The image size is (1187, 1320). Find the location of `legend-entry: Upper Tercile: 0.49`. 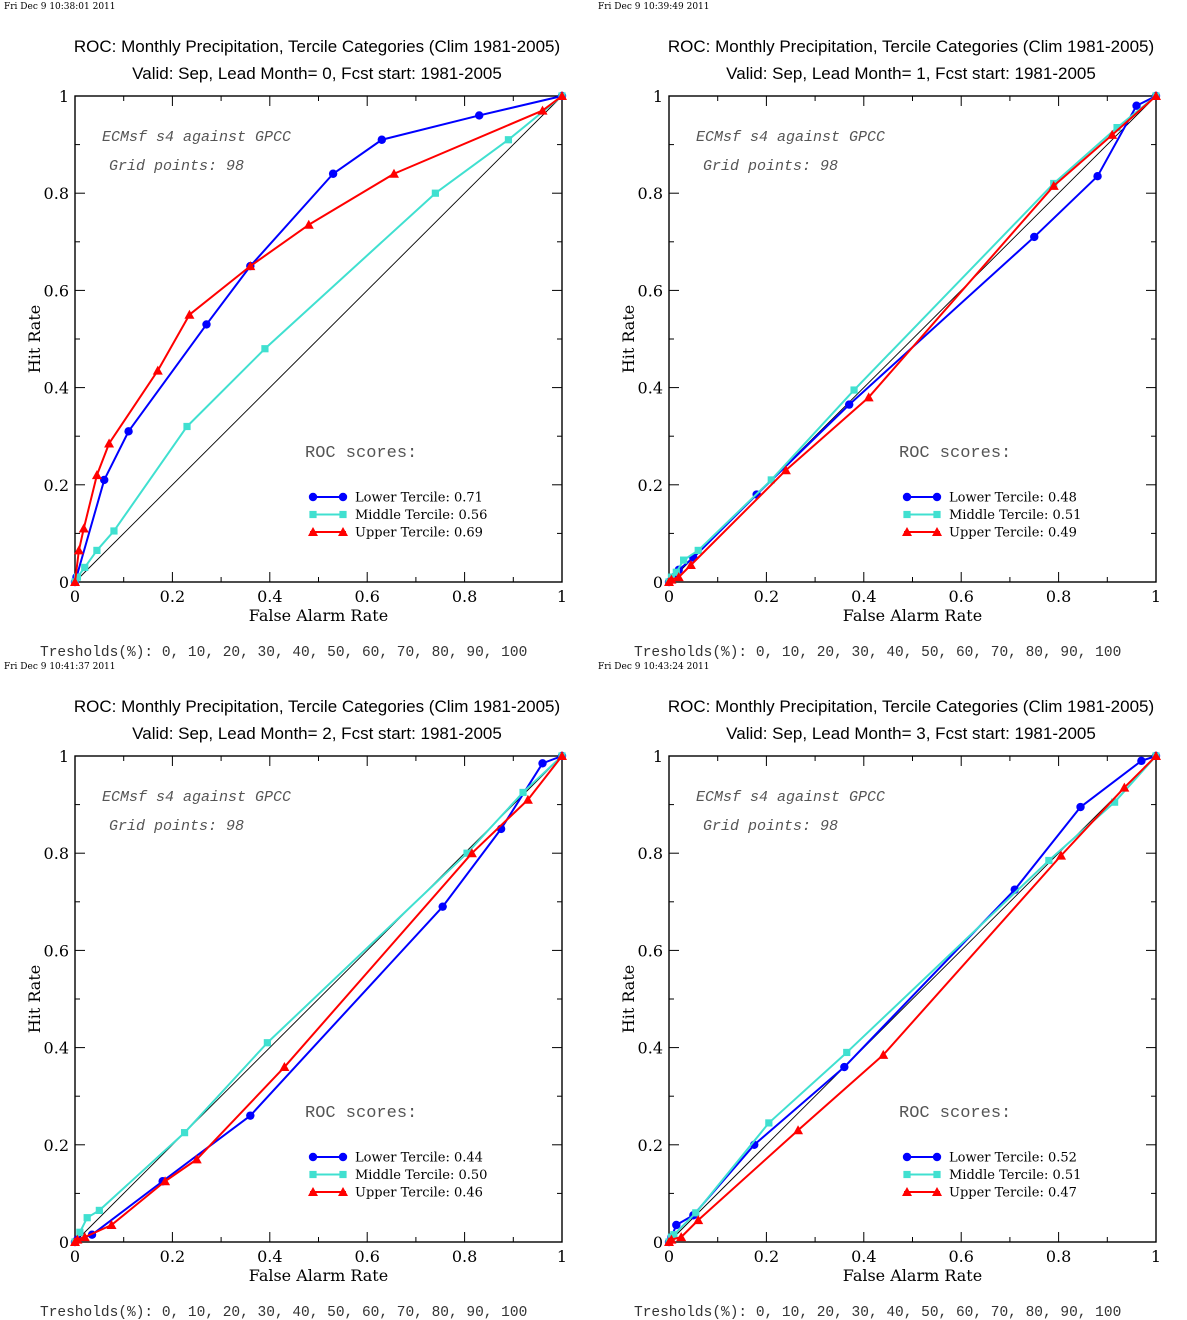

legend-entry: Upper Tercile: 0.49 is located at coordinates (989, 533).